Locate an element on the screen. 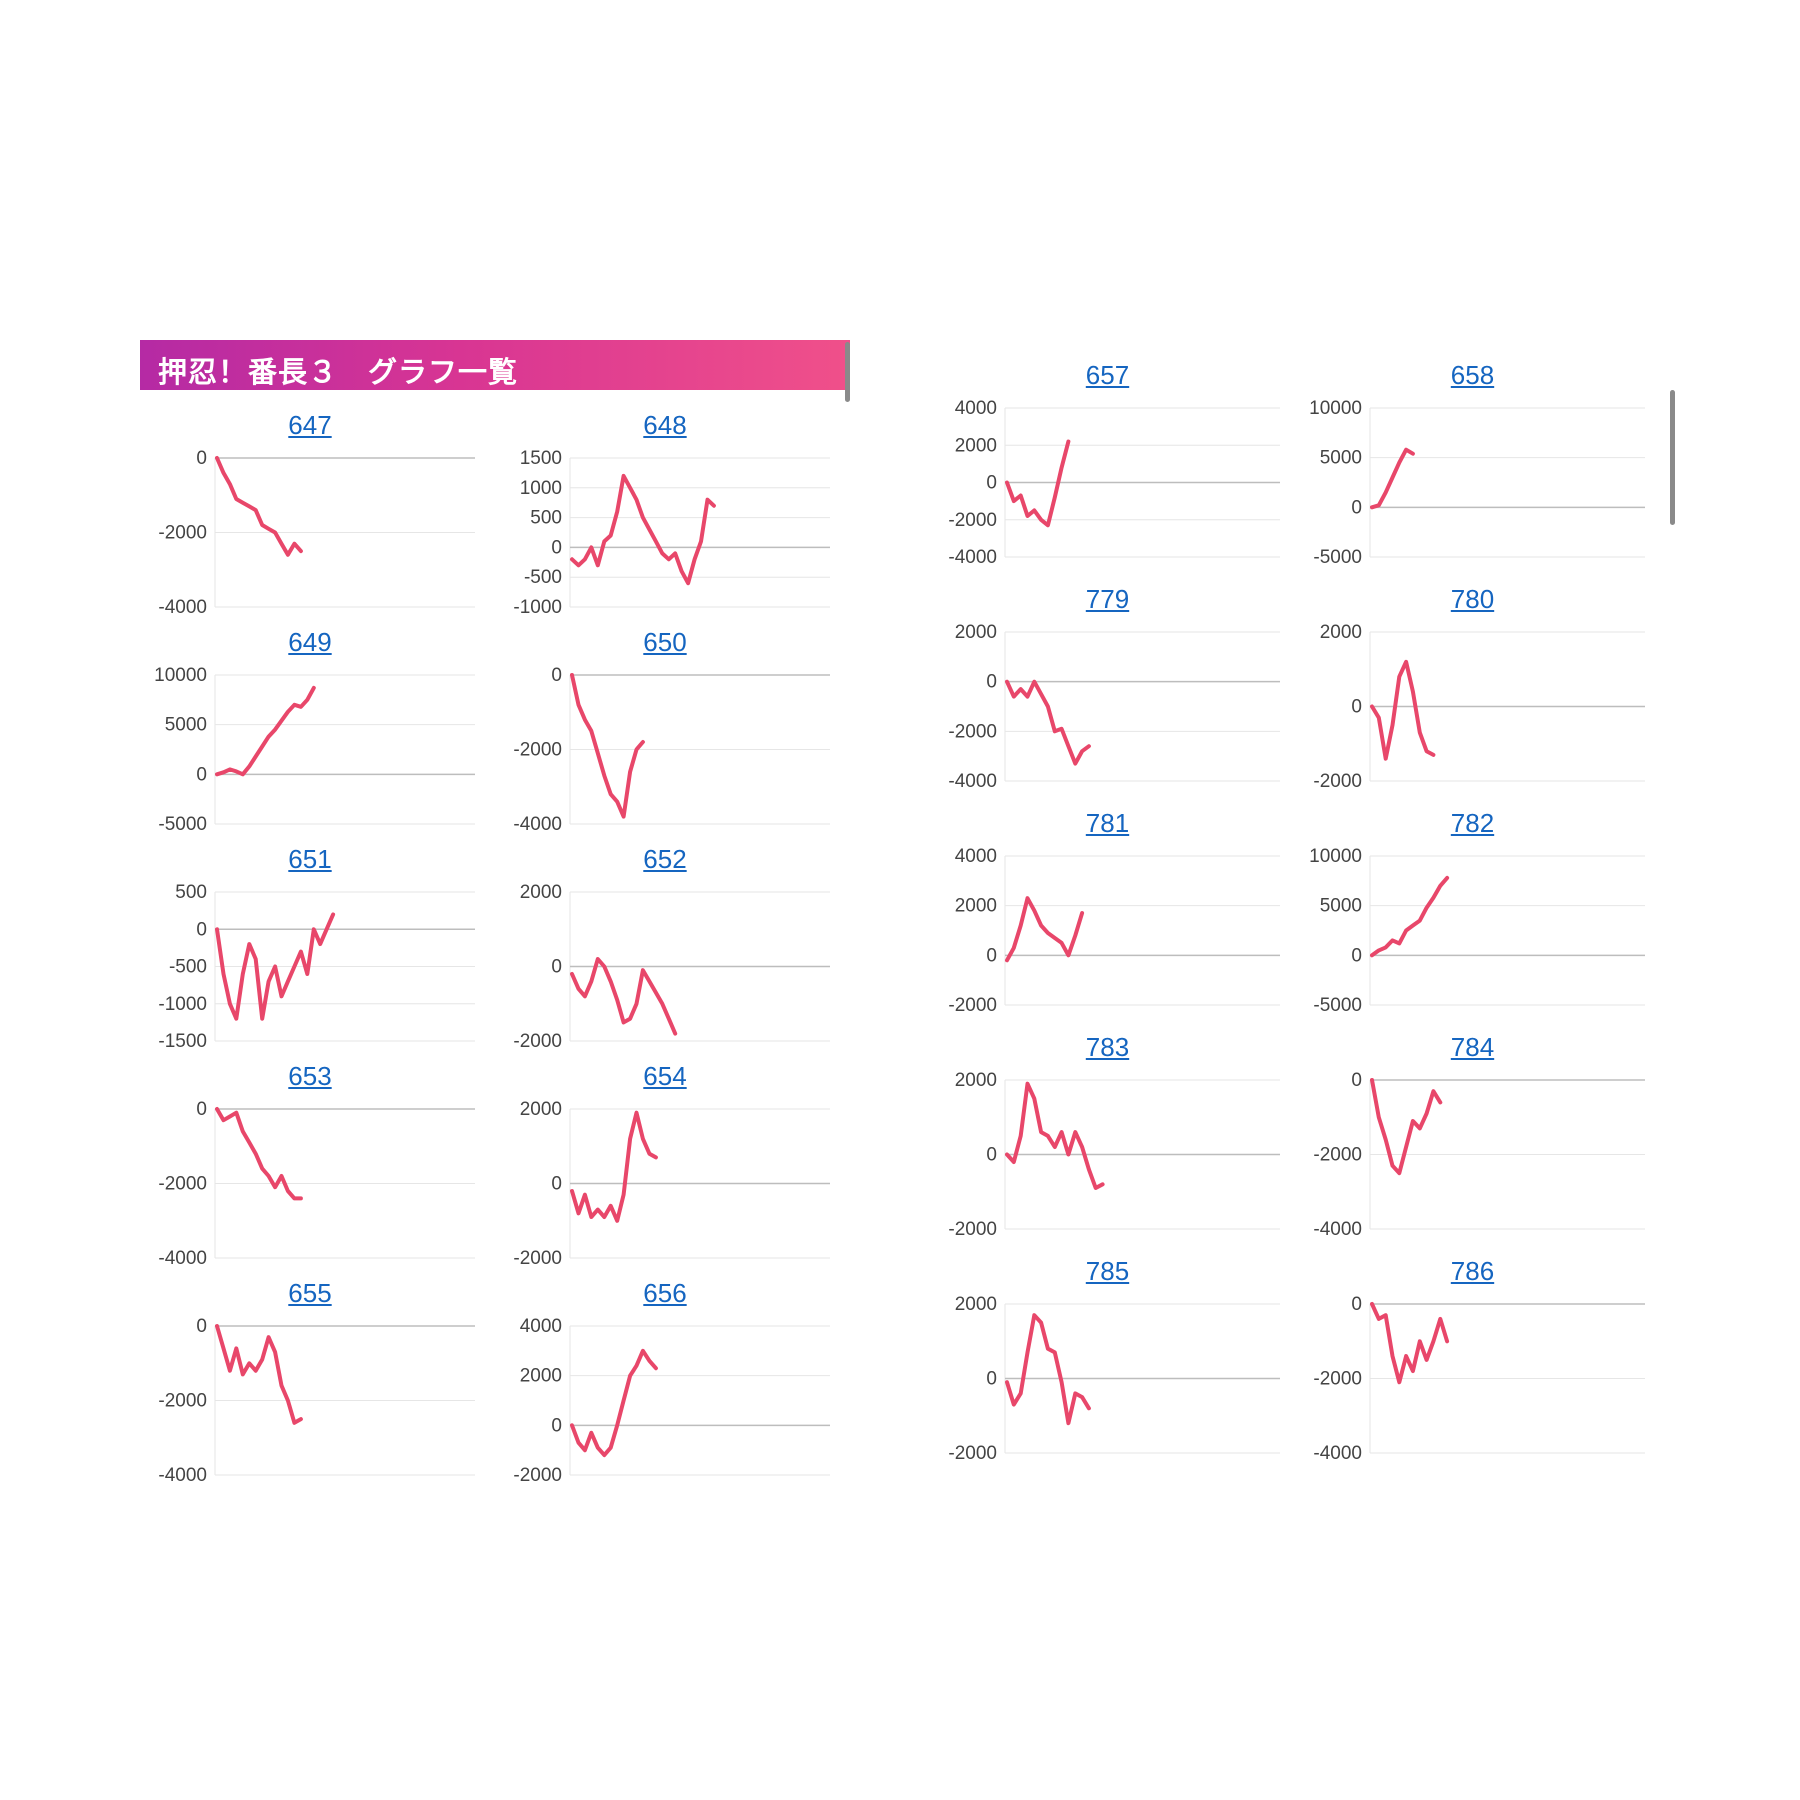  chart-title-link: 654 is located at coordinates (665, 1076).